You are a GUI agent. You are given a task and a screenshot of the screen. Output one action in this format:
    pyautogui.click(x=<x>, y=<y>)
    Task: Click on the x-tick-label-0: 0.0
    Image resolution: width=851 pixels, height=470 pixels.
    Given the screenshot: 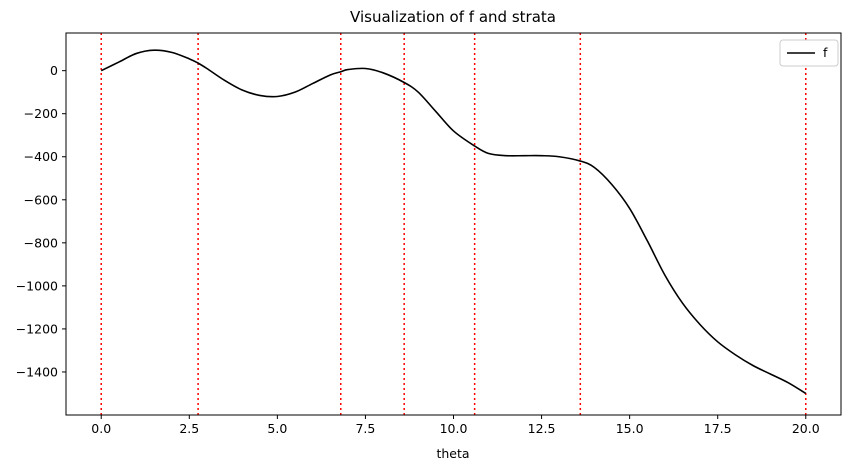 What is the action you would take?
    pyautogui.click(x=101, y=428)
    